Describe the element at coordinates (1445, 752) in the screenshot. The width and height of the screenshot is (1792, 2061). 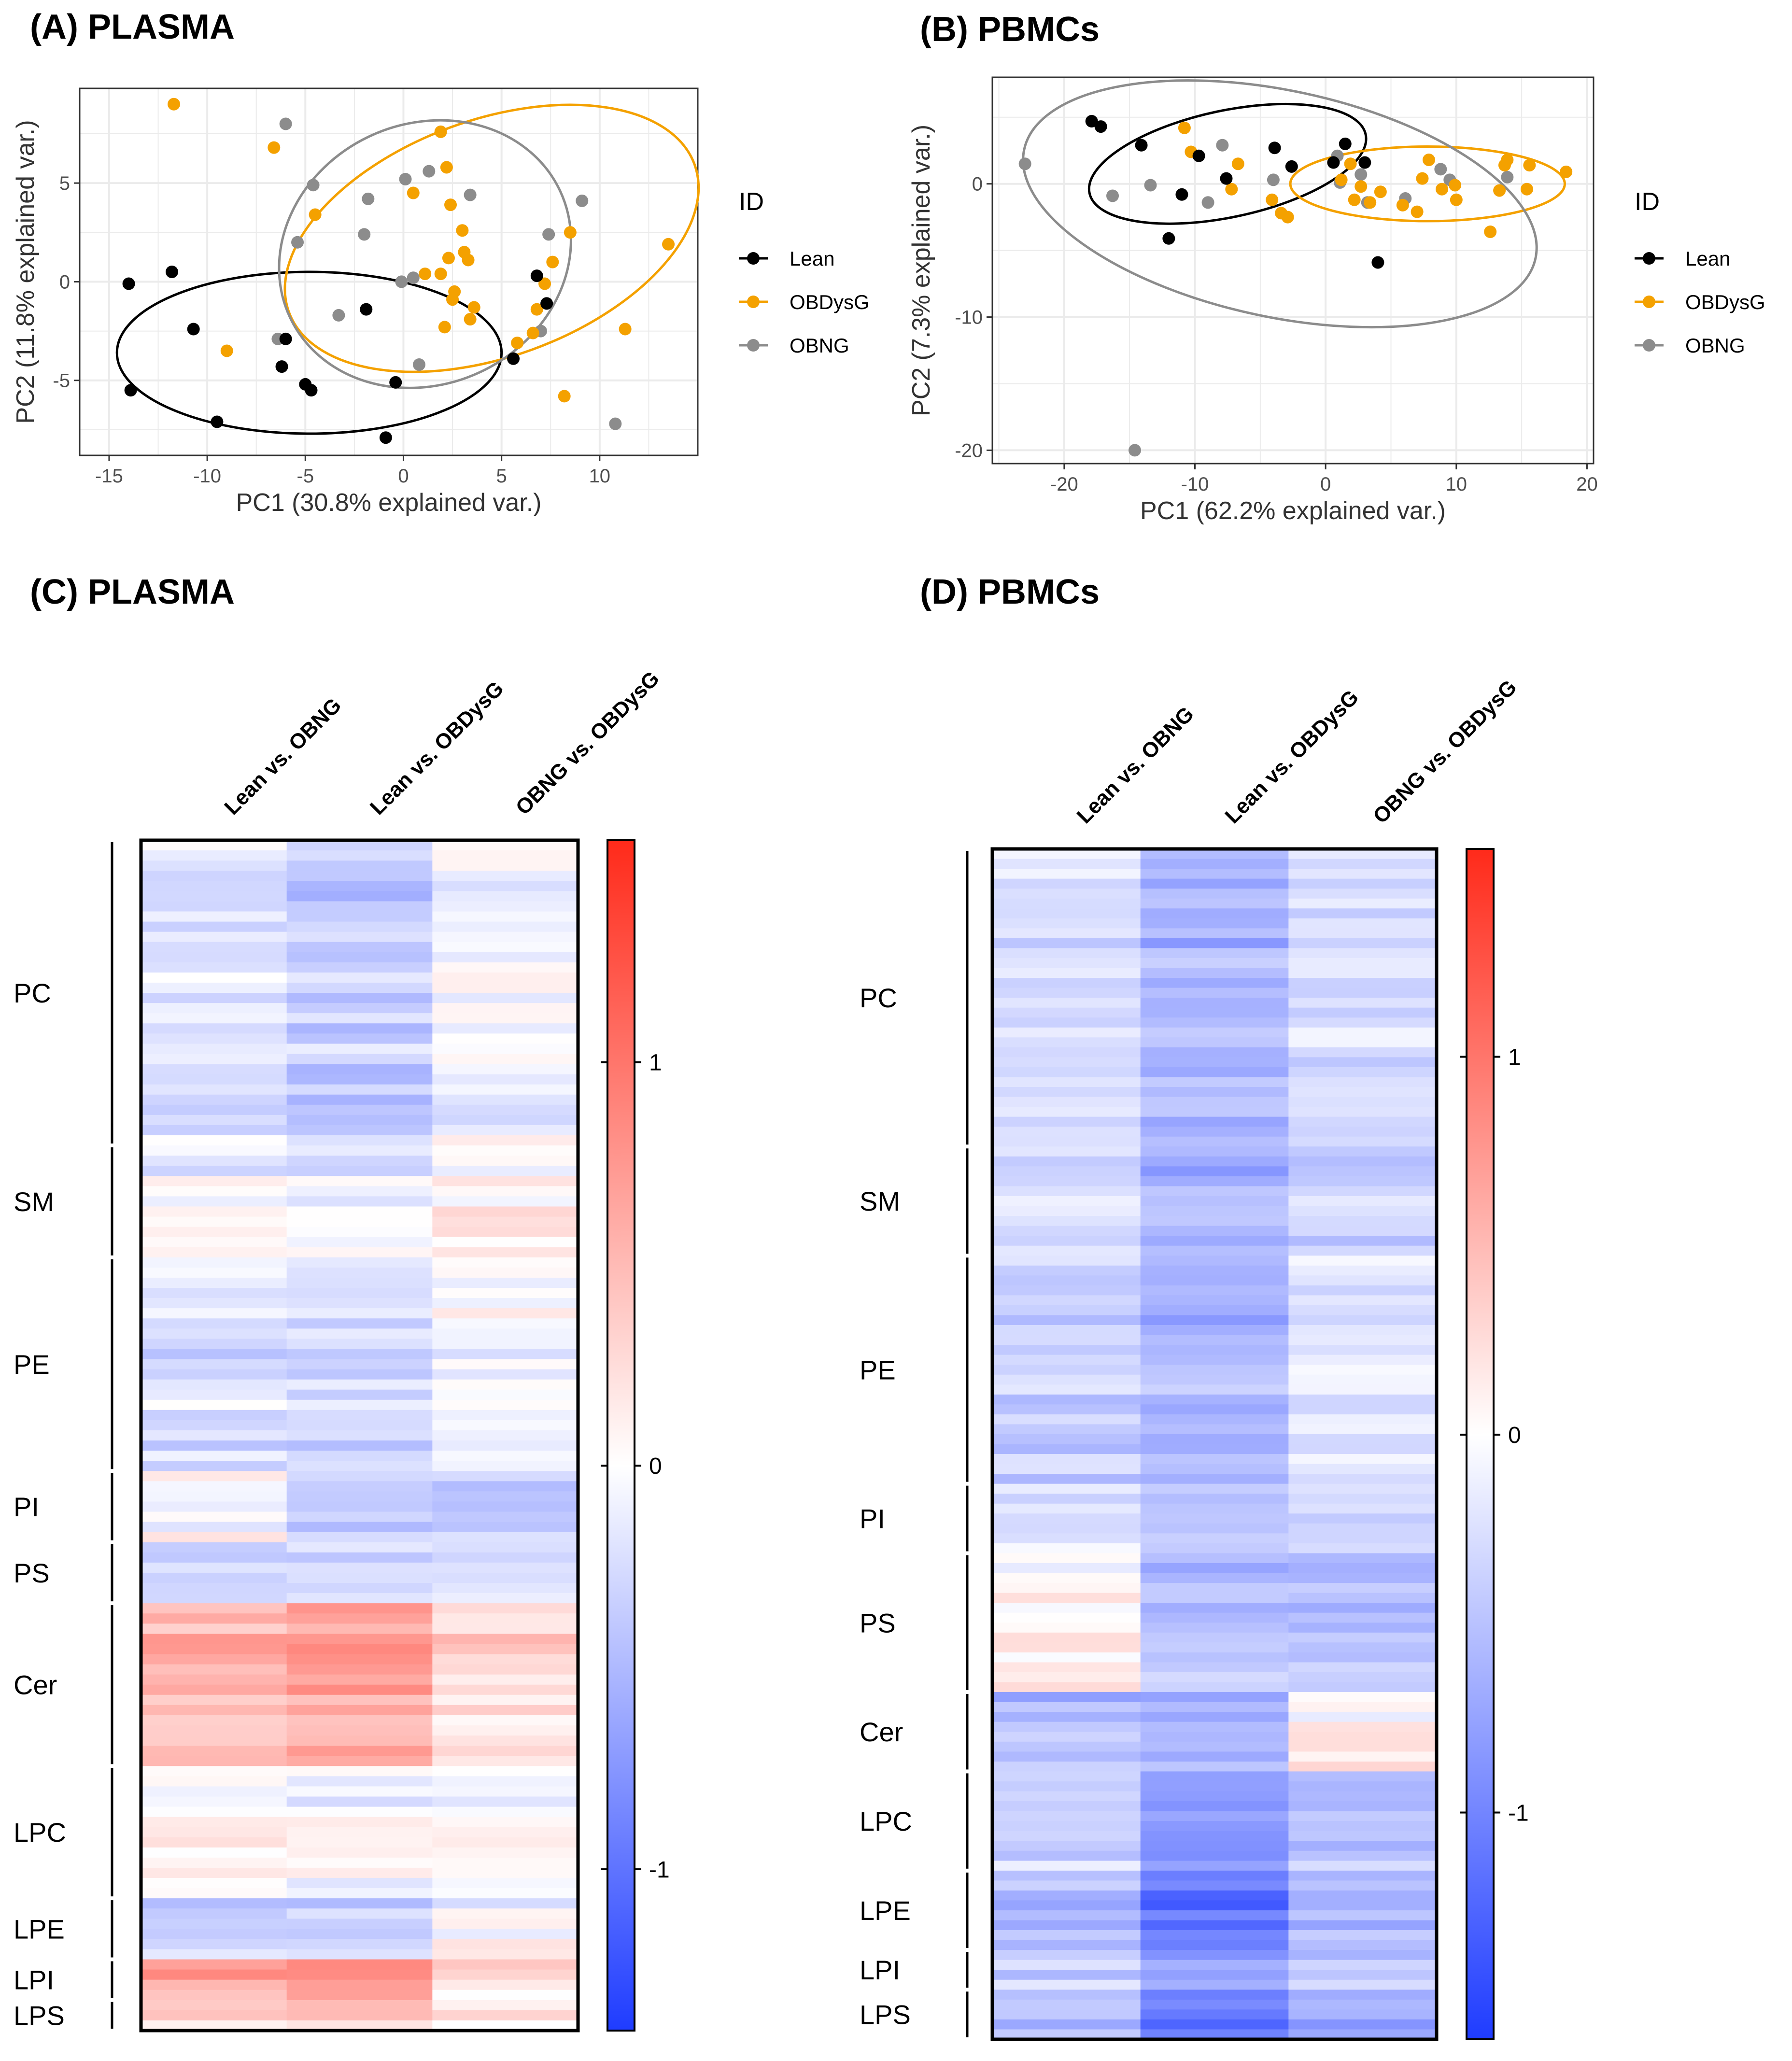
I see `column-label: OBNG vs. OBDysG` at that location.